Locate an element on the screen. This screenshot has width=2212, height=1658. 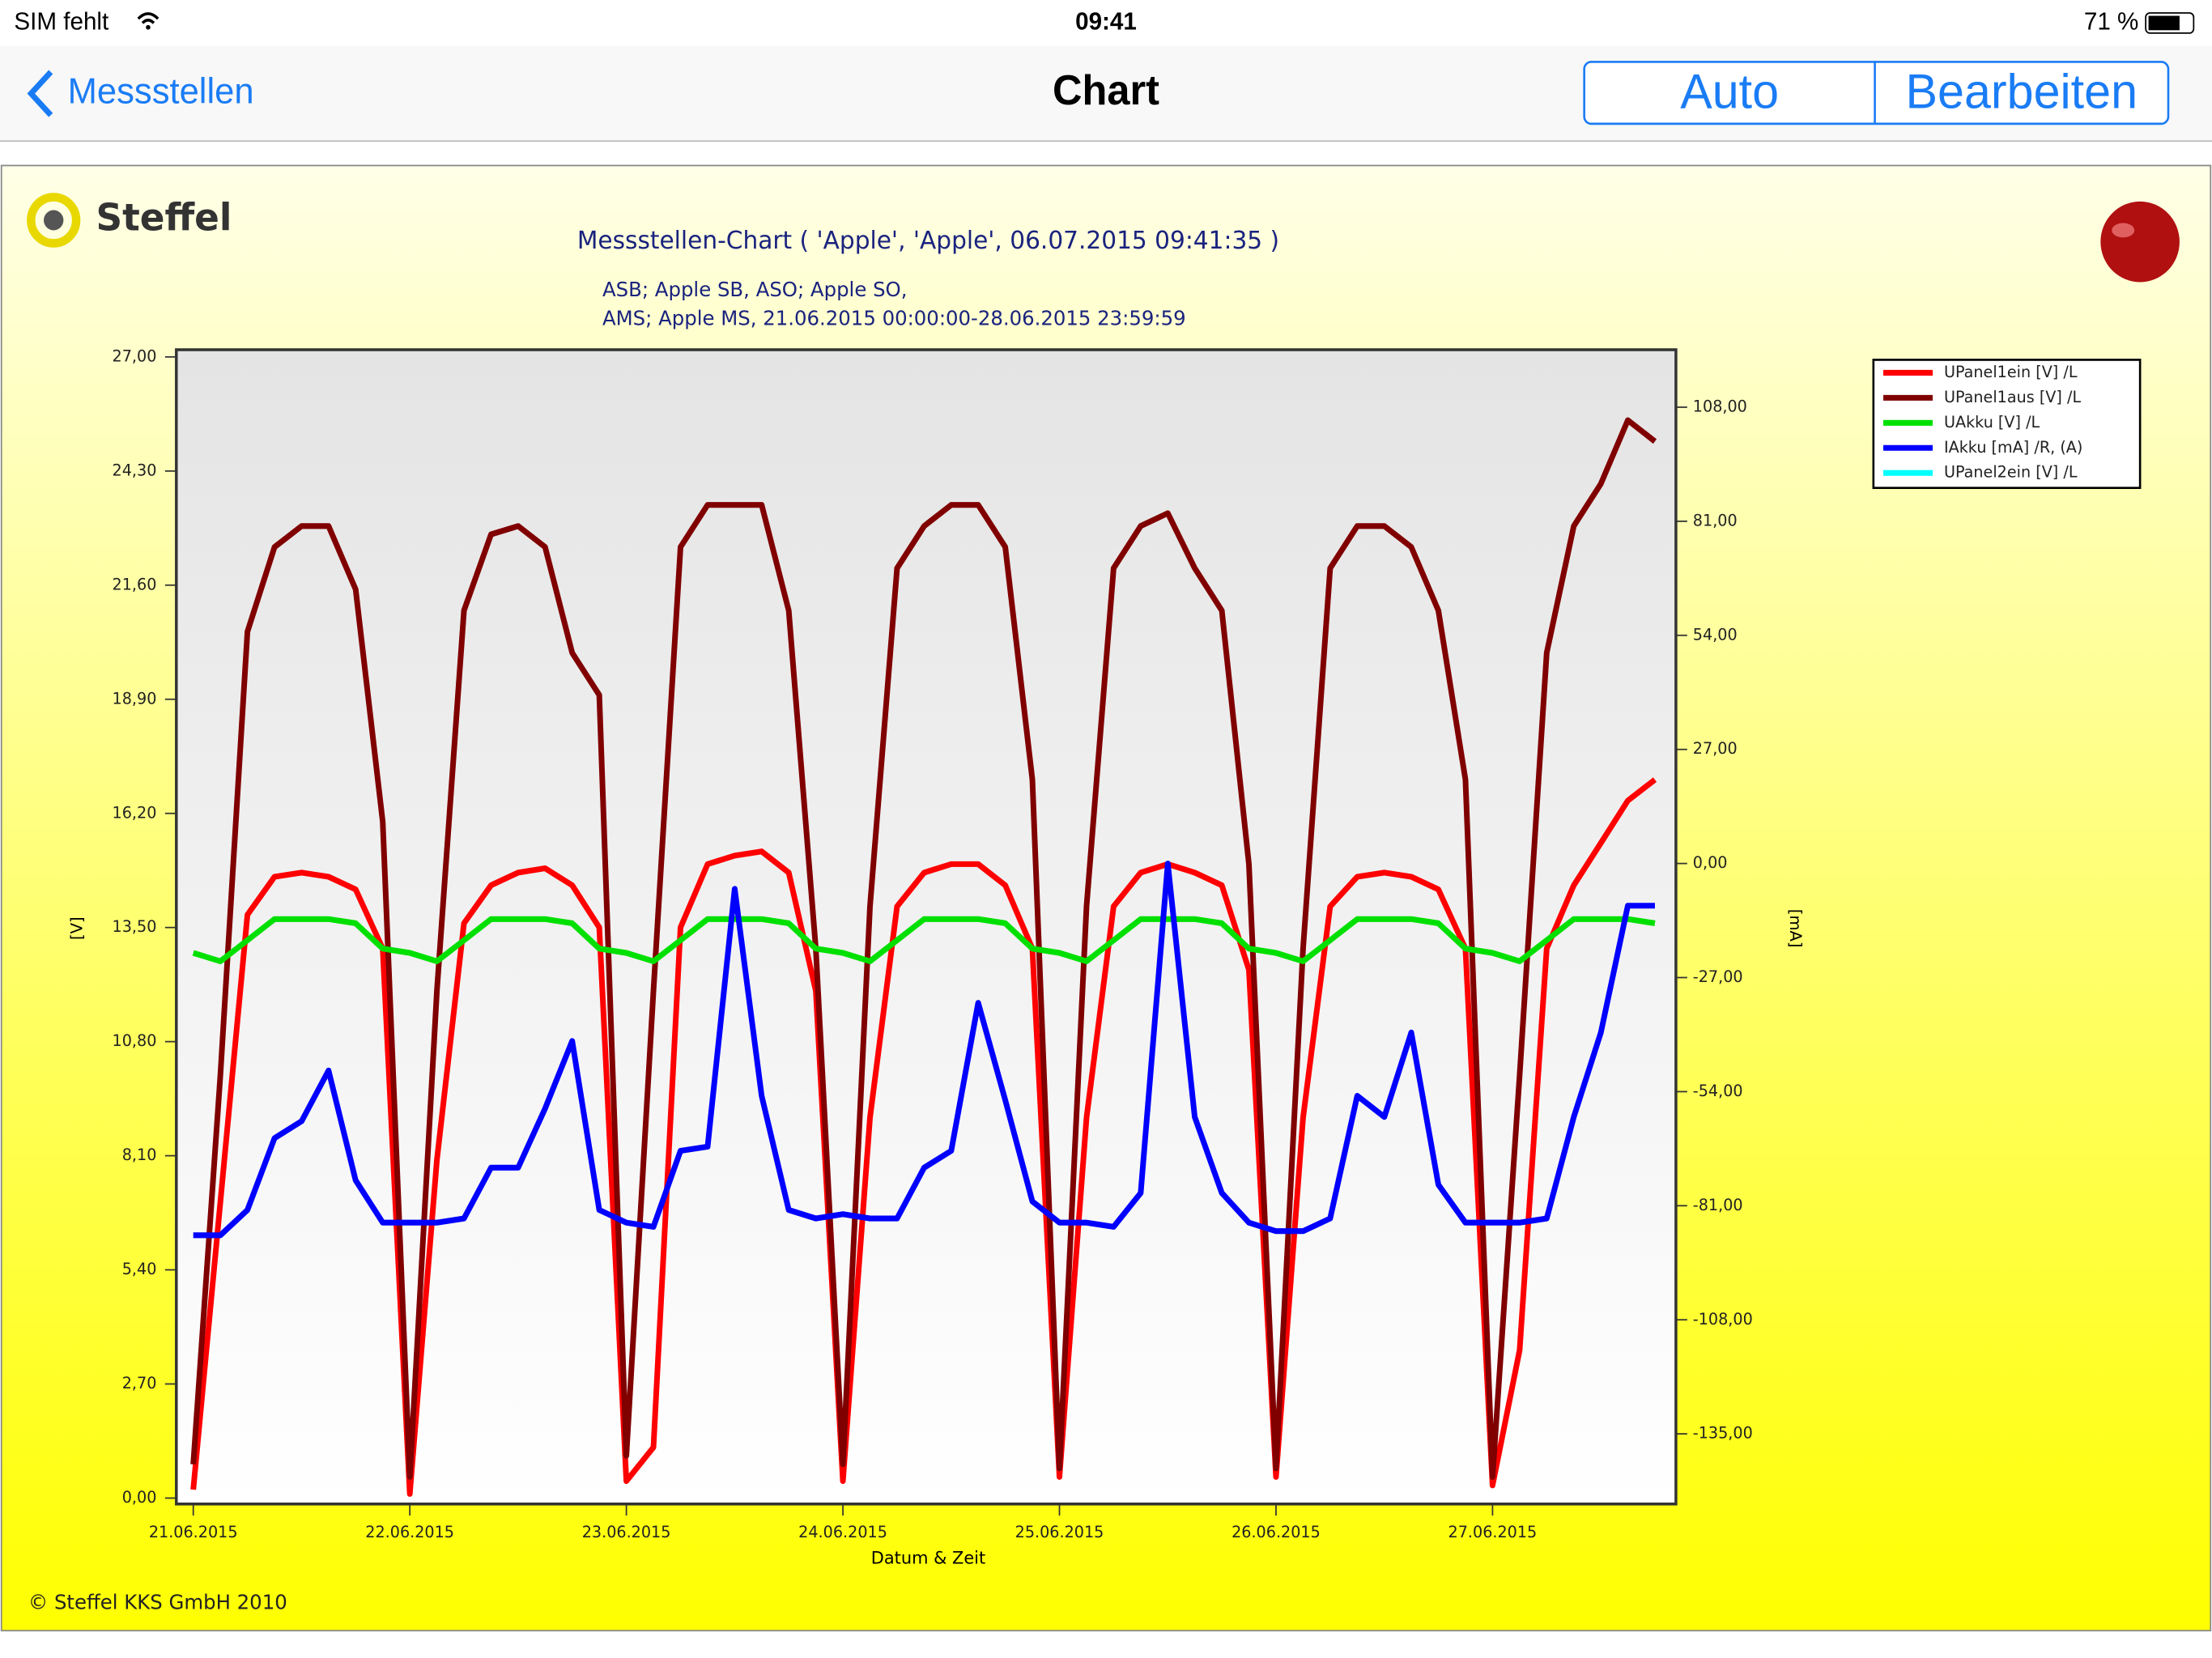
y2-tick-label: -108,00 is located at coordinates (1723, 1319).